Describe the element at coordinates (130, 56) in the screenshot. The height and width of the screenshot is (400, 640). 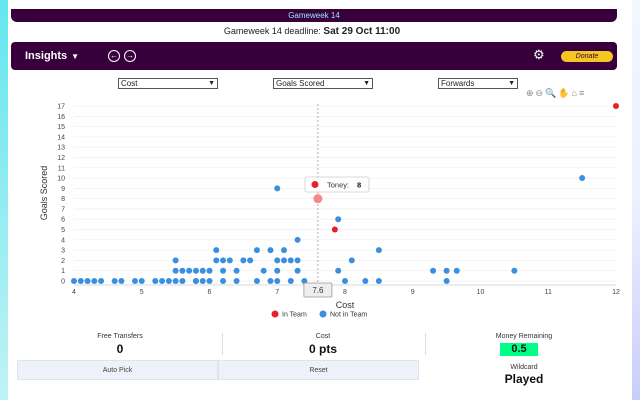
I see `arrow-right-circle-icon: →` at that location.